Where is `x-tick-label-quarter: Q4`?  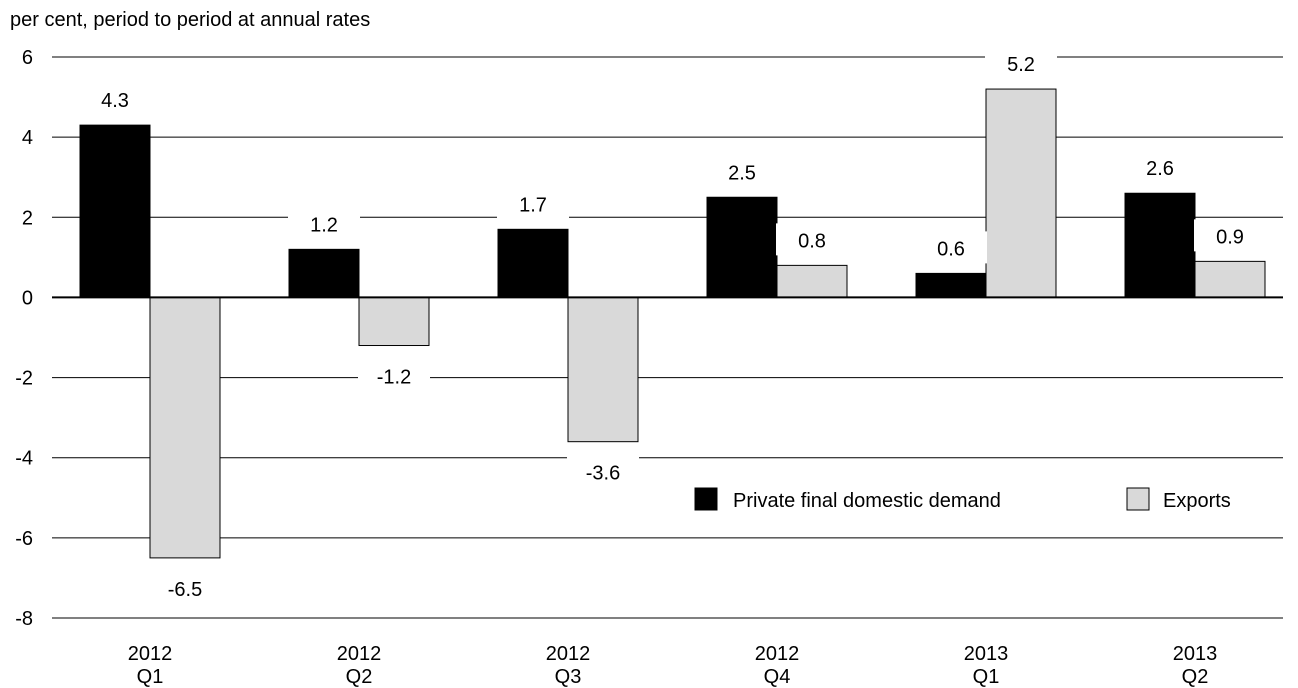
x-tick-label-quarter: Q4 is located at coordinates (777, 677).